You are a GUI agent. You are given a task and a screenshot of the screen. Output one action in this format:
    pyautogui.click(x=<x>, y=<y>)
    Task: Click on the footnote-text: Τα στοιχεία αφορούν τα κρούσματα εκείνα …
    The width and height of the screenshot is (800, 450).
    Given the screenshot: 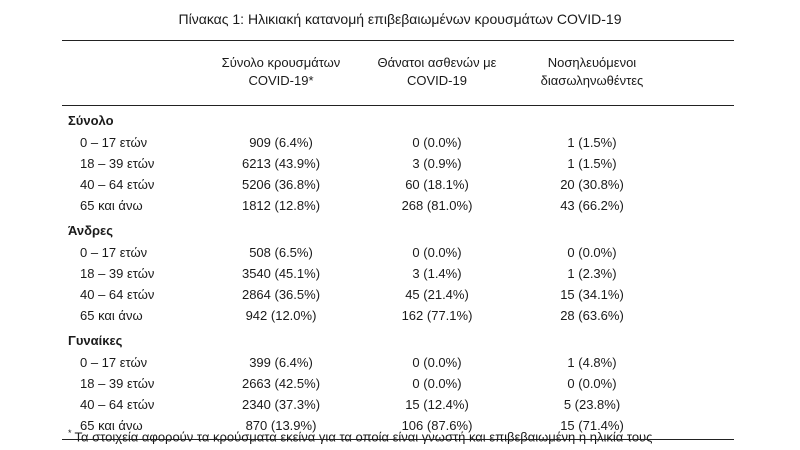 What is the action you would take?
    pyautogui.click(x=363, y=437)
    